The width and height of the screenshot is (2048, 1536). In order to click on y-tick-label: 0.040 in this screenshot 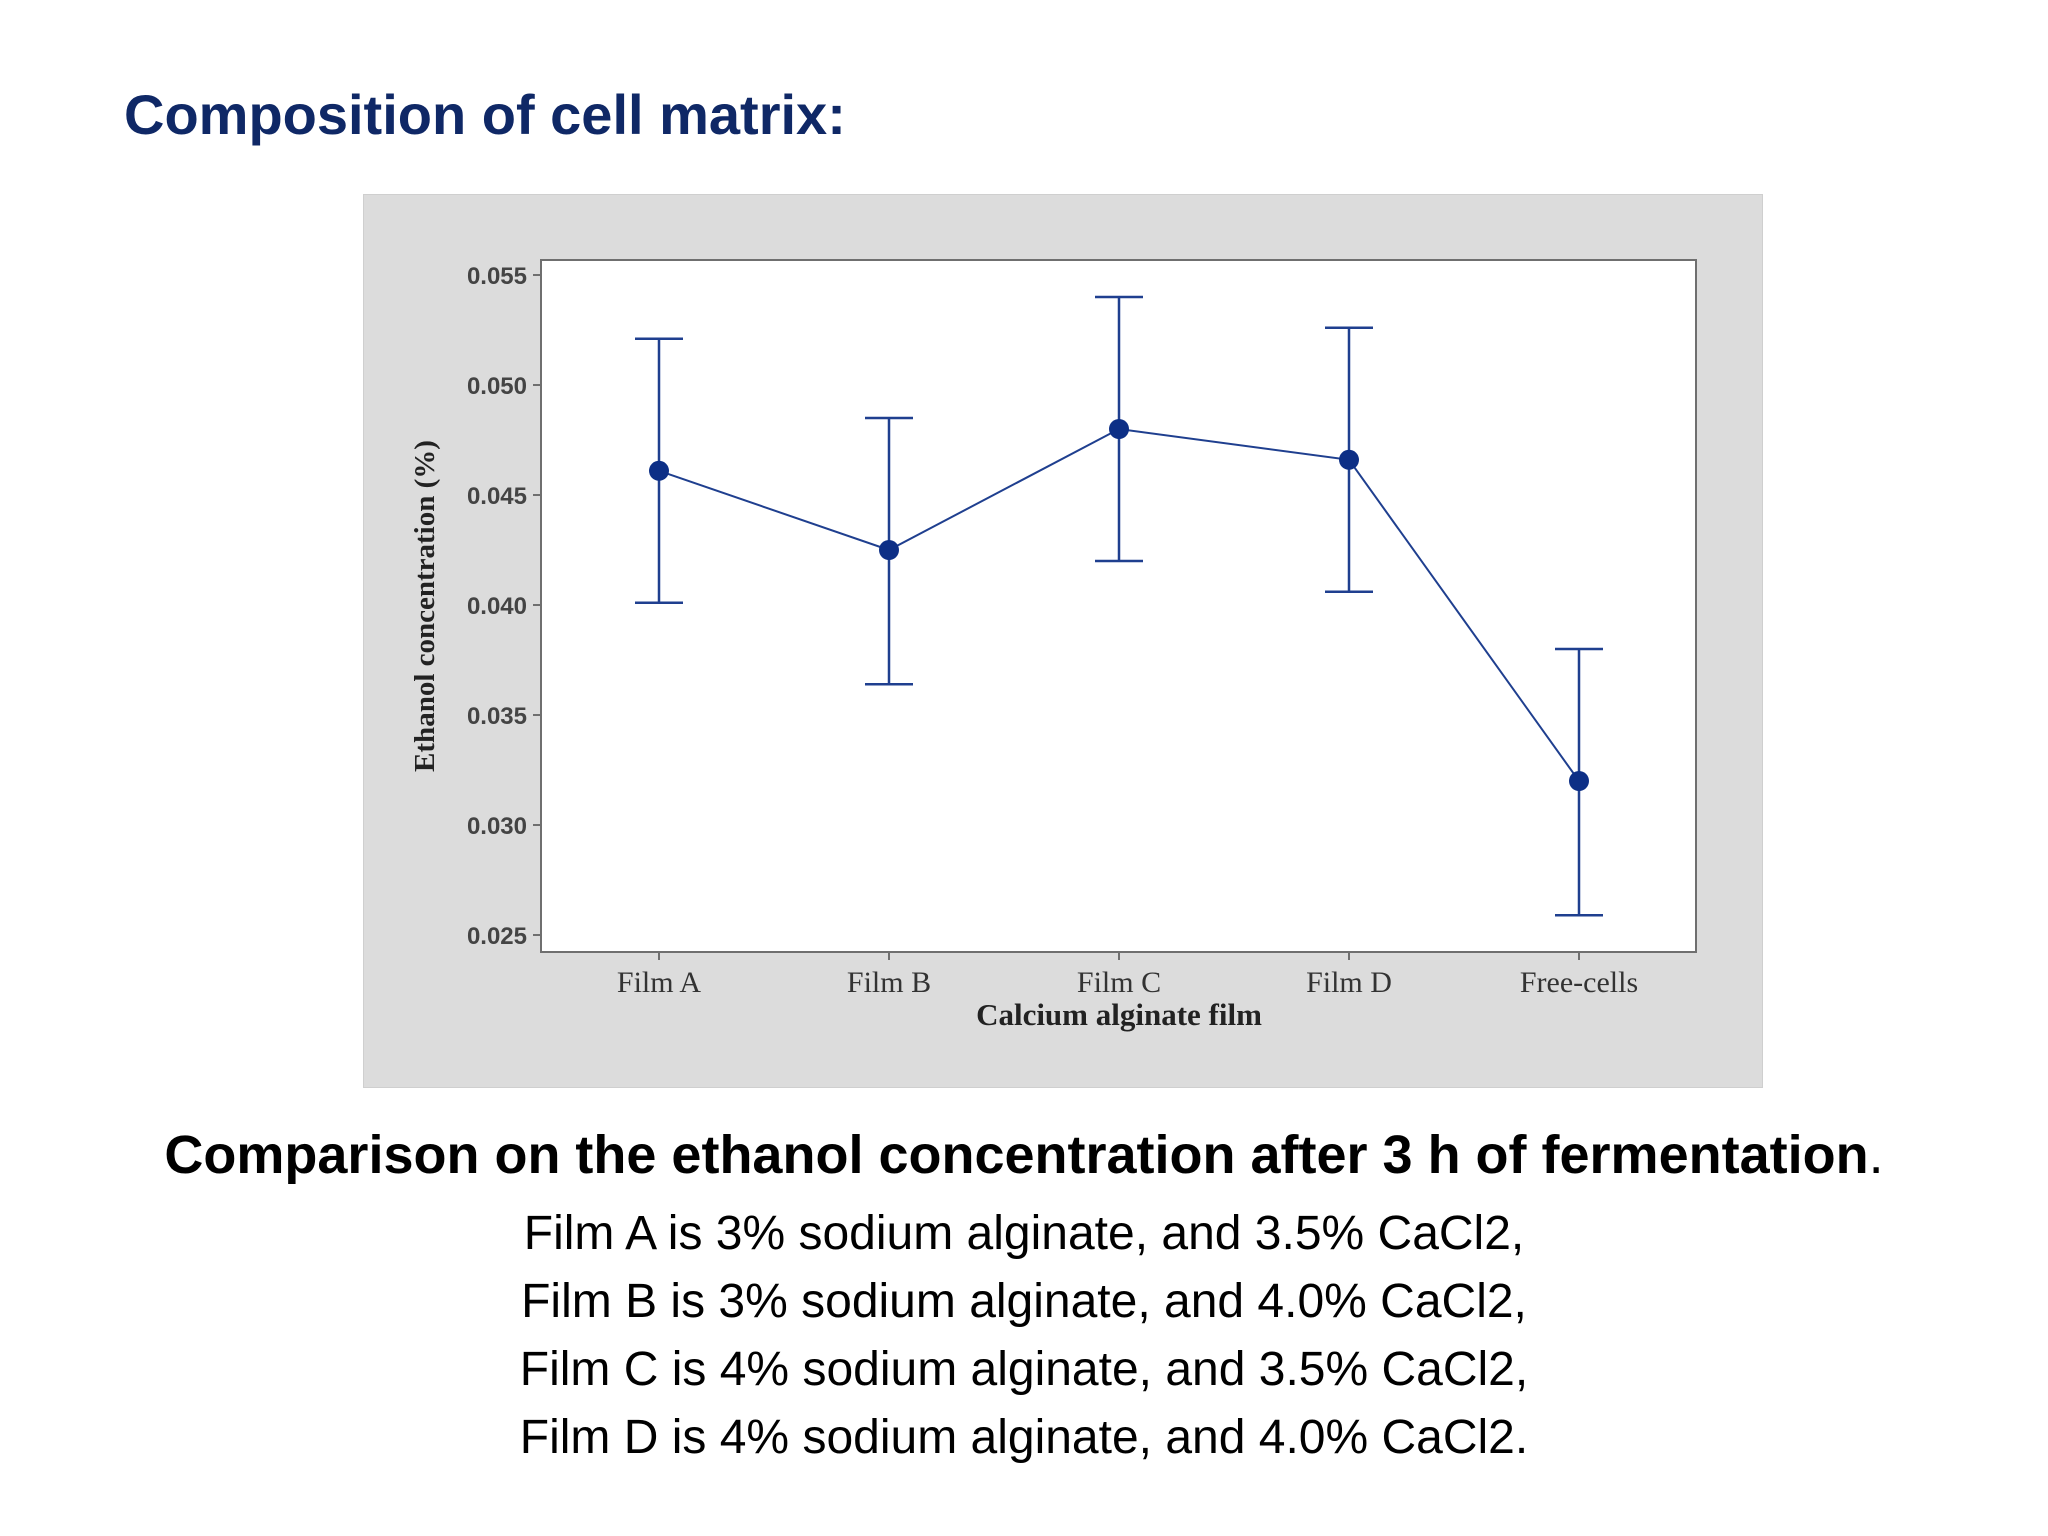, I will do `click(497, 606)`.